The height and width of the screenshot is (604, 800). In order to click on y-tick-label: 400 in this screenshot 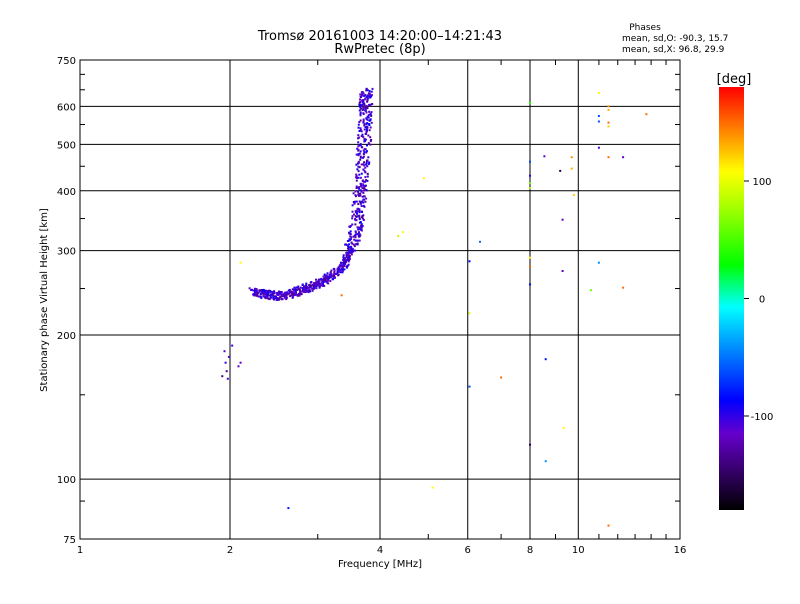, I will do `click(66, 192)`.